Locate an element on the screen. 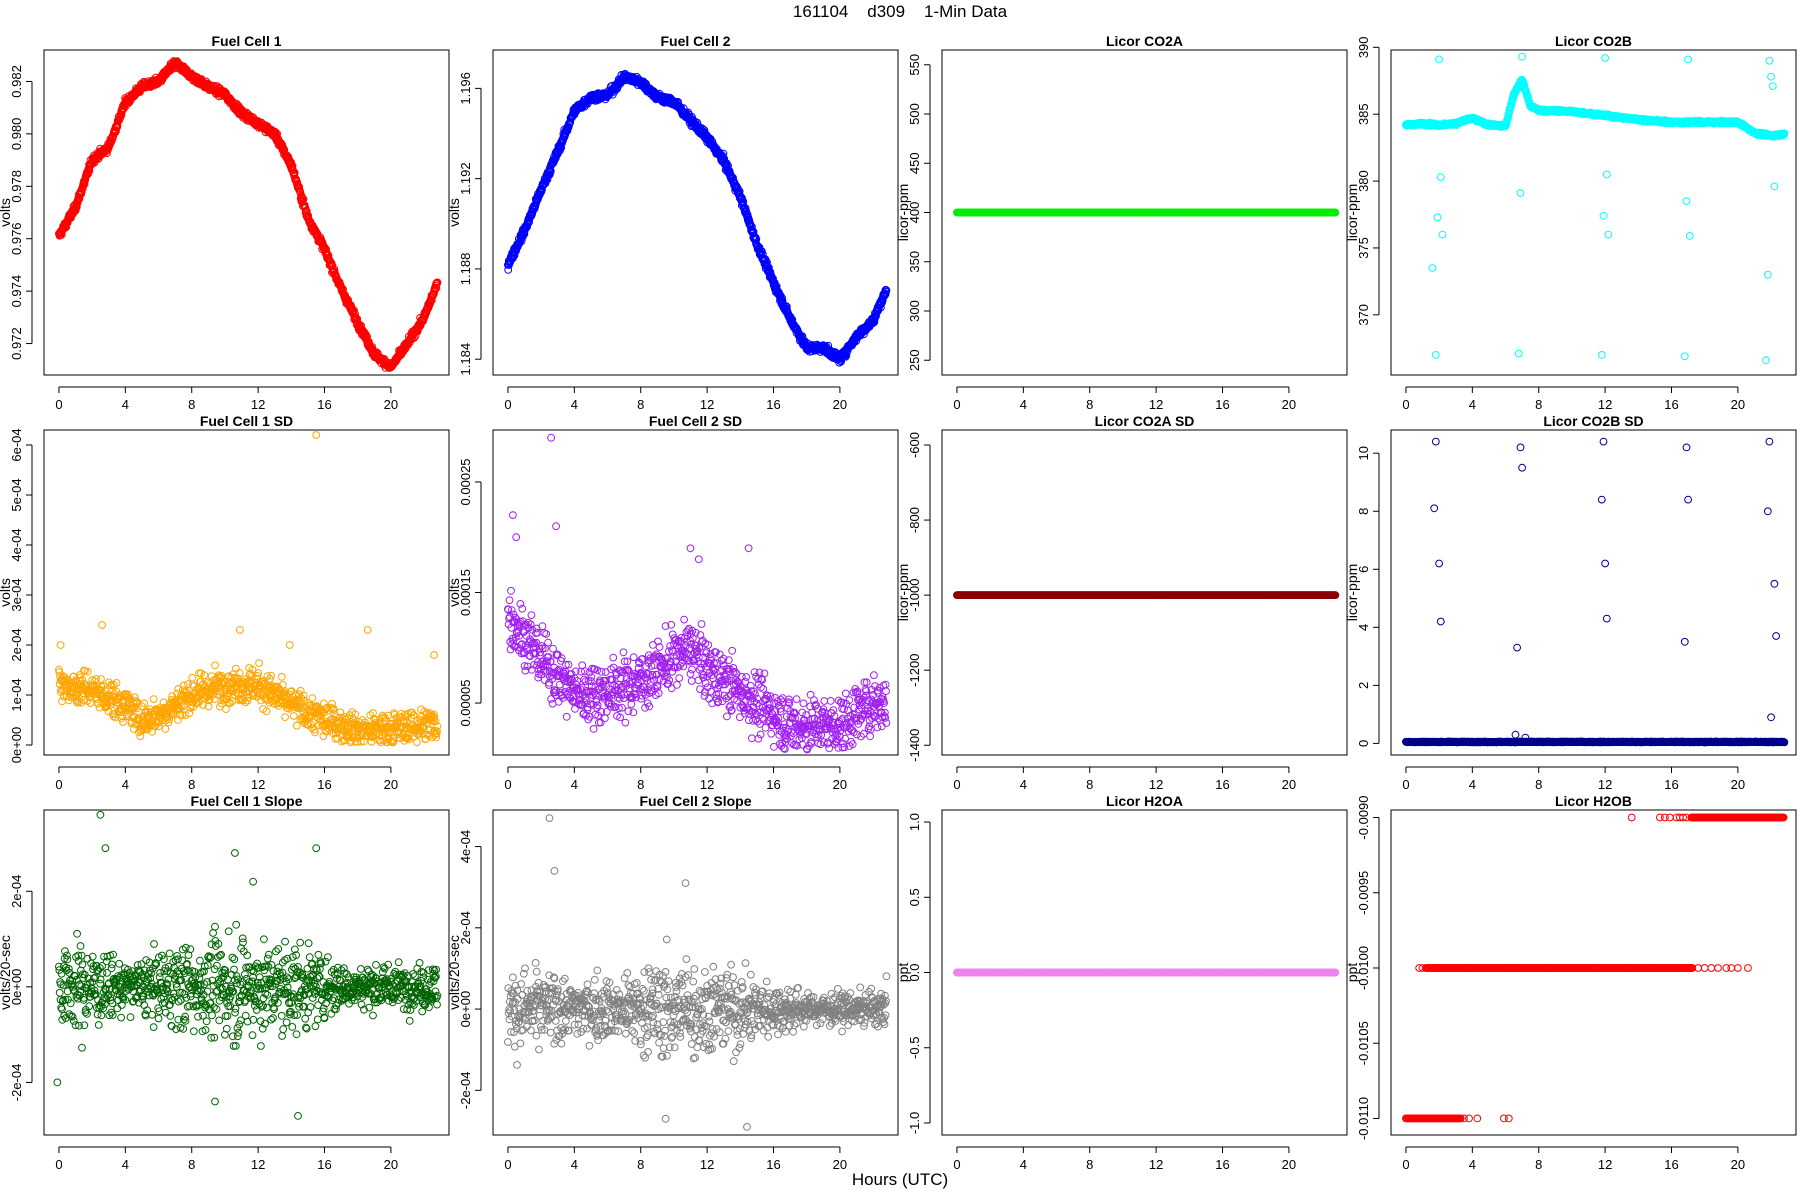 This screenshot has height=1200, width=1800. y-tick-label: 370 is located at coordinates (1363, 315).